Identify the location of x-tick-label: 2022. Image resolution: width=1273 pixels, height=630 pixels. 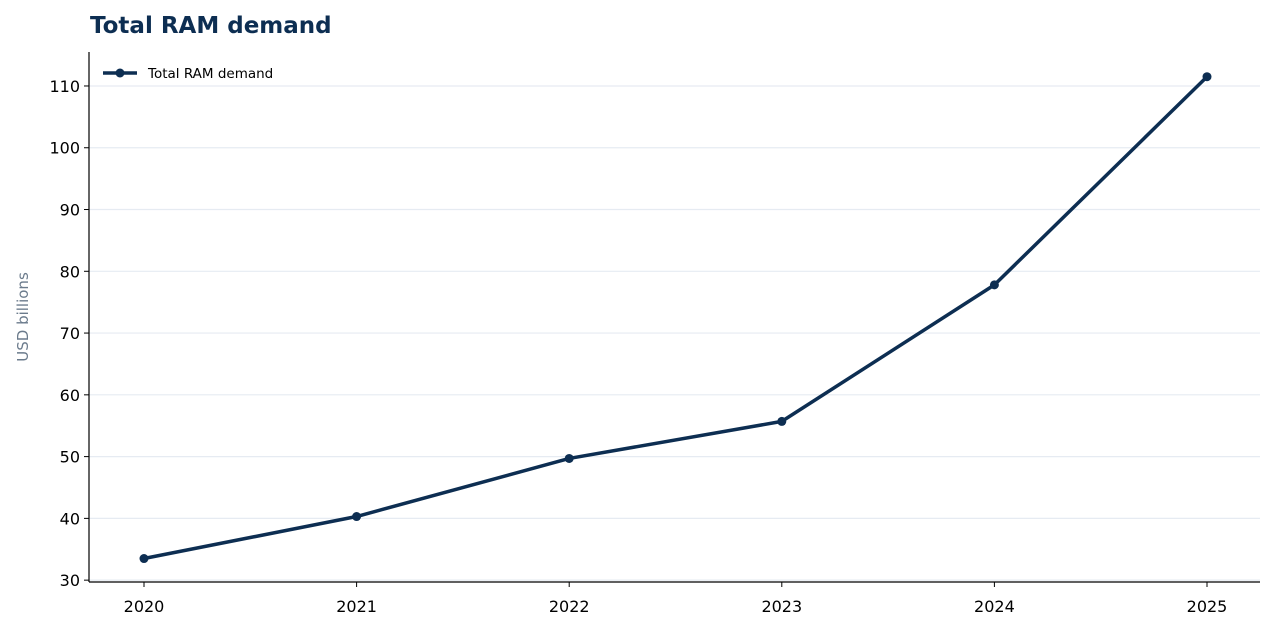
(569, 606).